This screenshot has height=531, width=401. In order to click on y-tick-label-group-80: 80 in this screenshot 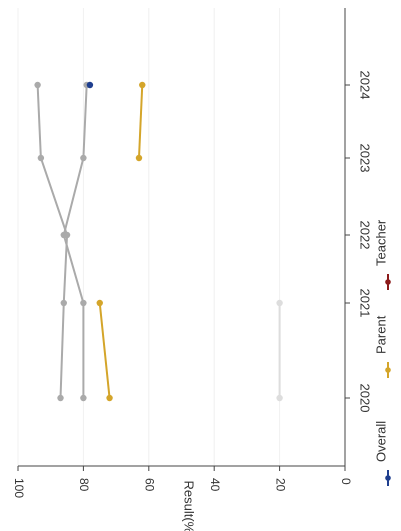, I will do `click(84, 485)`.